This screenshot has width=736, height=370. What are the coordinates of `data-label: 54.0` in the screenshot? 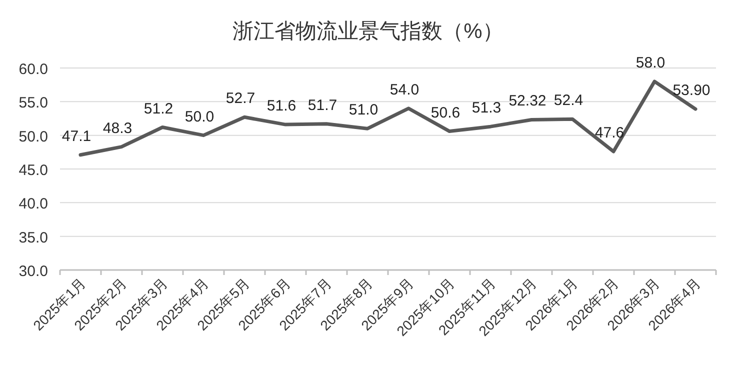 It's located at (405, 89).